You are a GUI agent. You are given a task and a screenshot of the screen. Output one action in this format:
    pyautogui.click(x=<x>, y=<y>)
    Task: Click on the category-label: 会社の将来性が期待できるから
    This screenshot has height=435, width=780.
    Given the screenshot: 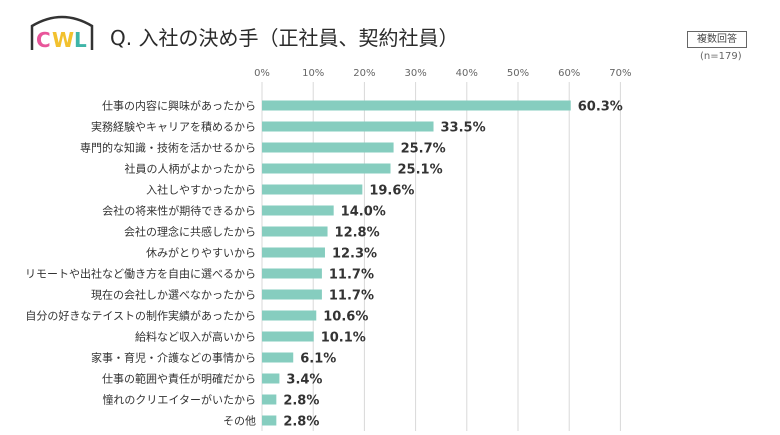 What is the action you would take?
    pyautogui.click(x=179, y=211)
    